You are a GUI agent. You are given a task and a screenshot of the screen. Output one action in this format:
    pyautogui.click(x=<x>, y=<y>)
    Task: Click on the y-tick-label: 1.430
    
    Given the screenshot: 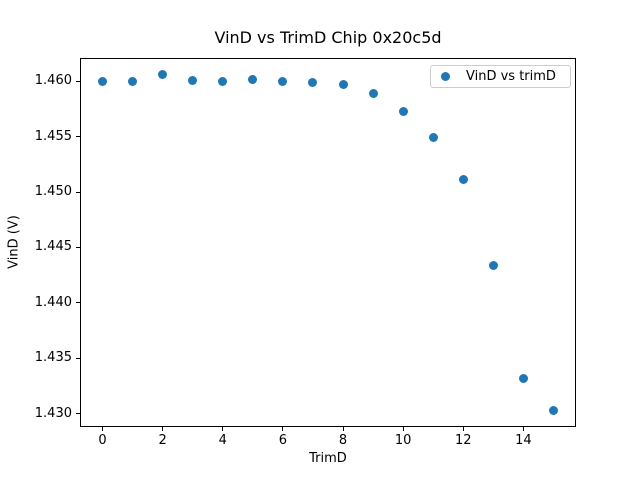 What is the action you would take?
    pyautogui.click(x=53, y=413)
    